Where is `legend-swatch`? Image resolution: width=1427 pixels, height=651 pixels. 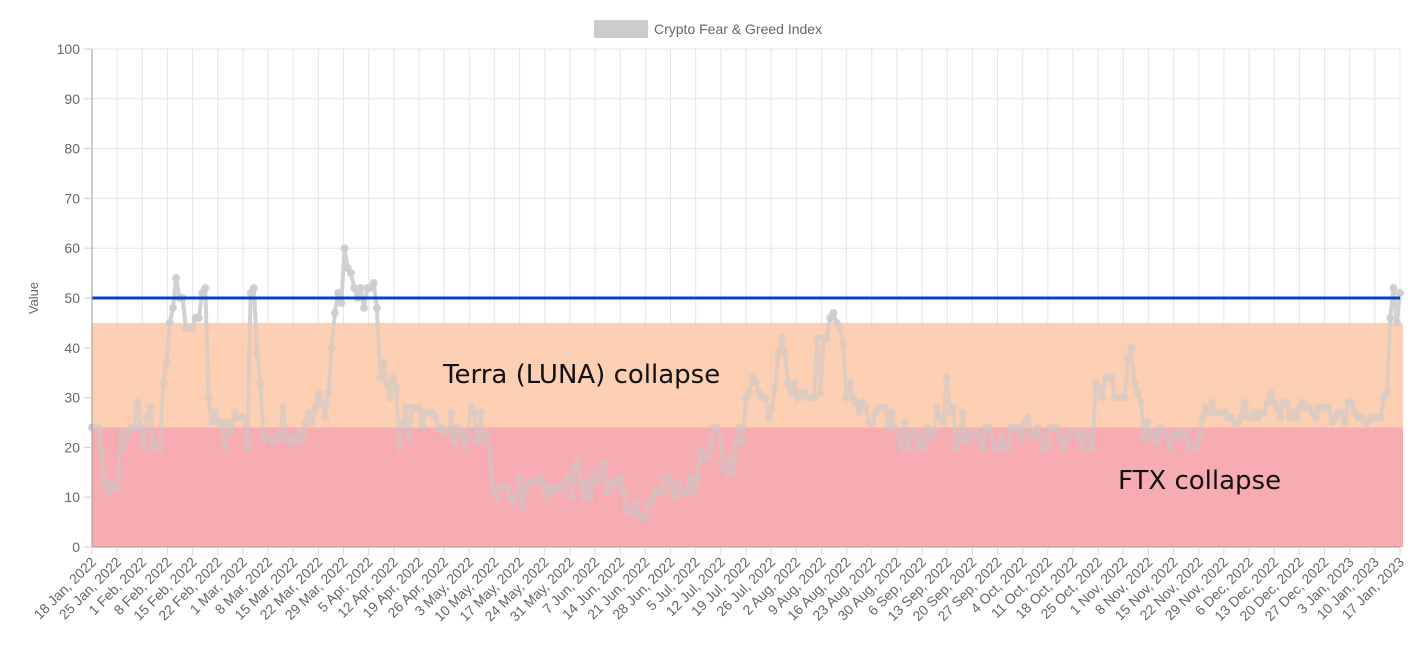
legend-swatch is located at coordinates (621, 29).